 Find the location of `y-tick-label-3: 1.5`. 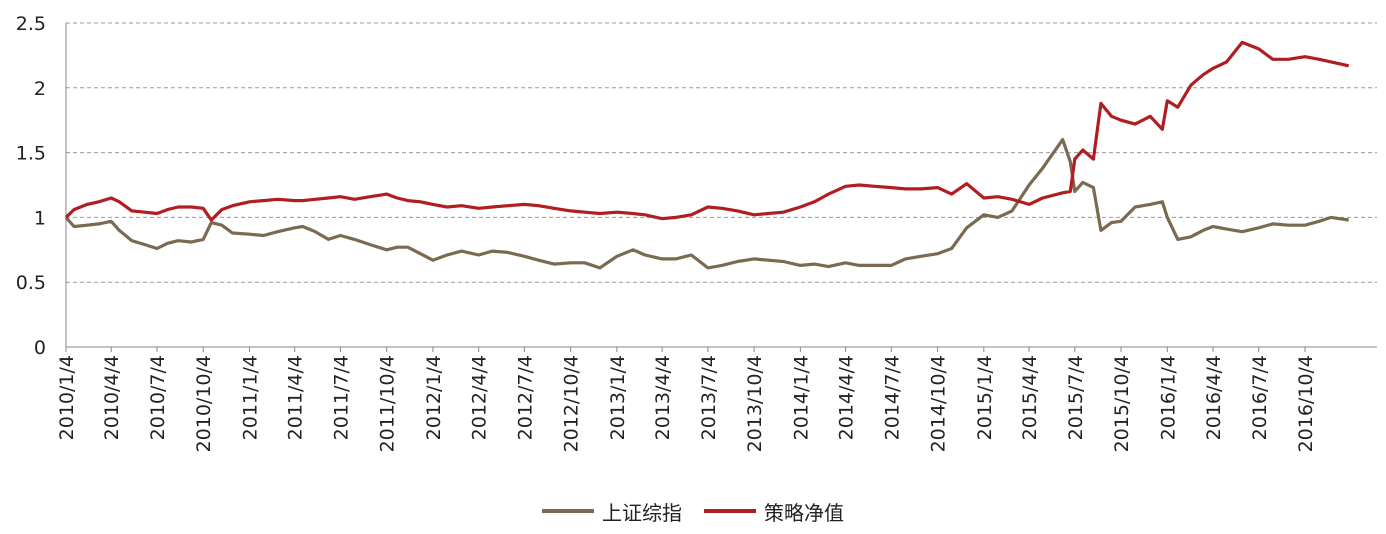

y-tick-label-3: 1.5 is located at coordinates (31, 154).